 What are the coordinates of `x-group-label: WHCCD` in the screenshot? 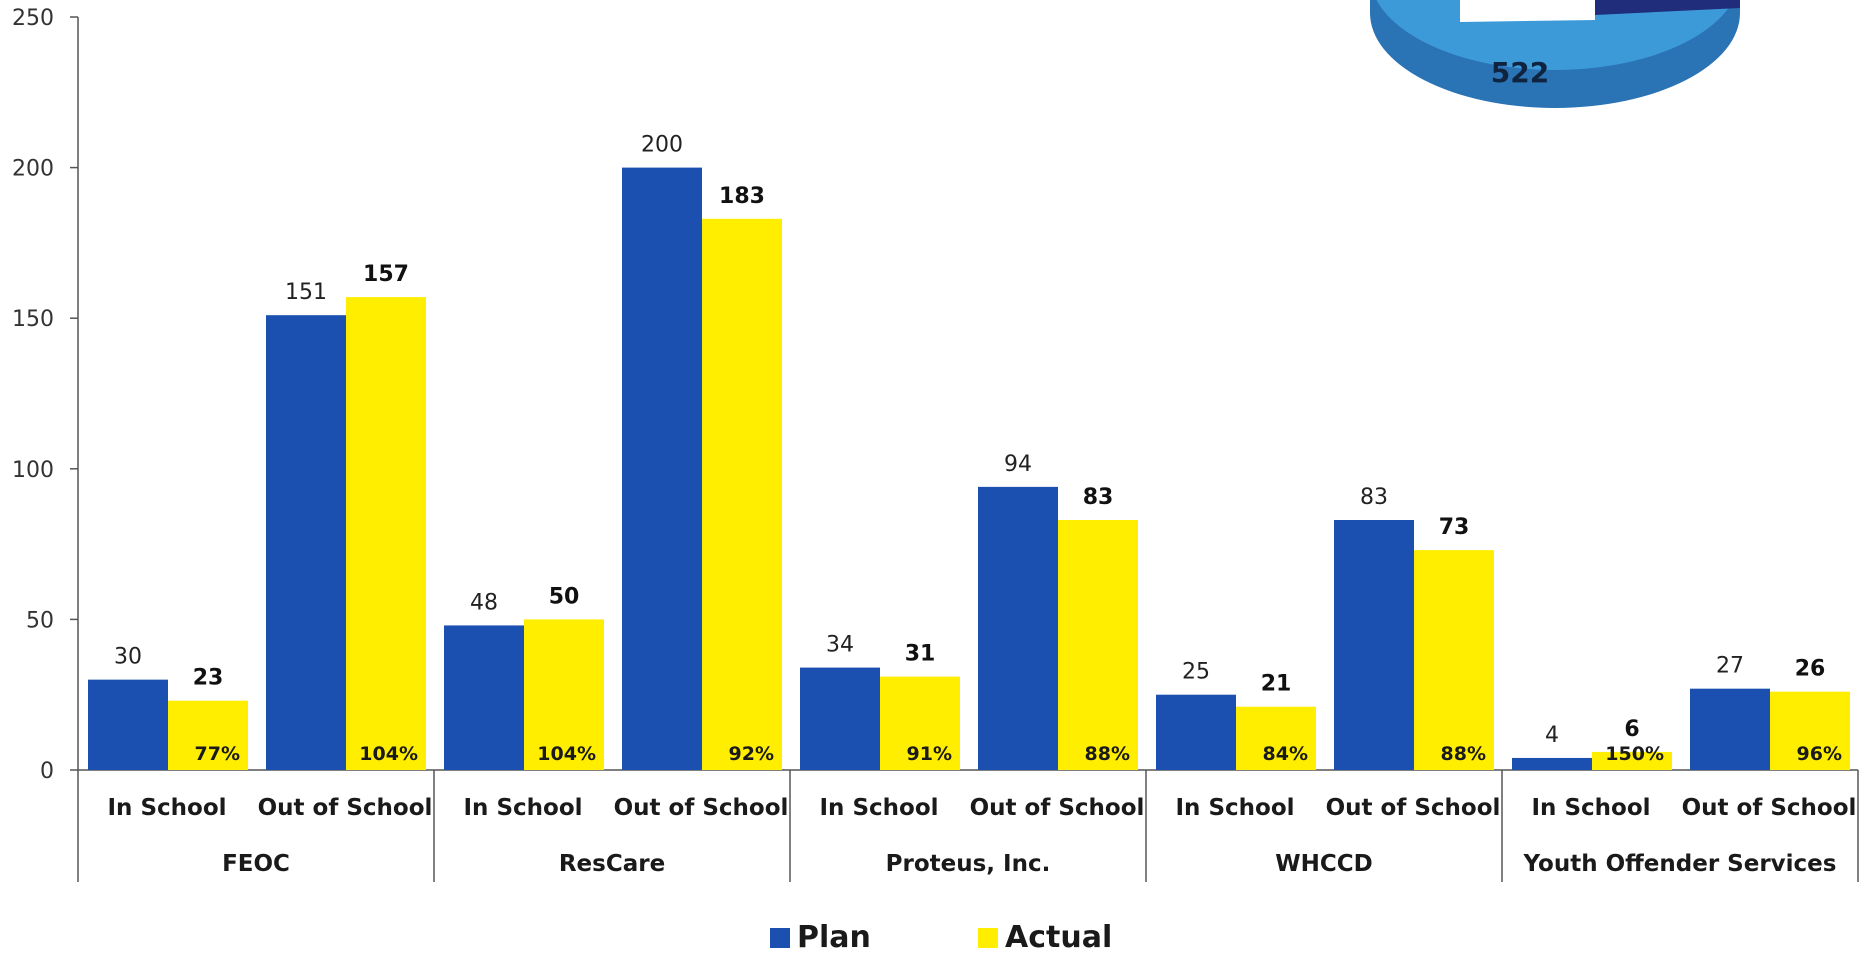 It's located at (1323, 864).